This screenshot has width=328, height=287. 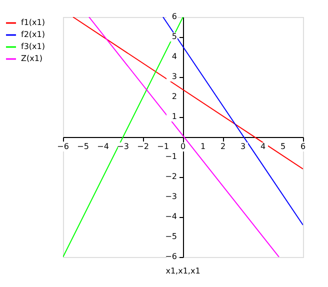 What do you see at coordinates (183, 271) in the screenshot?
I see `x-axis-title: x1,x1,x1` at bounding box center [183, 271].